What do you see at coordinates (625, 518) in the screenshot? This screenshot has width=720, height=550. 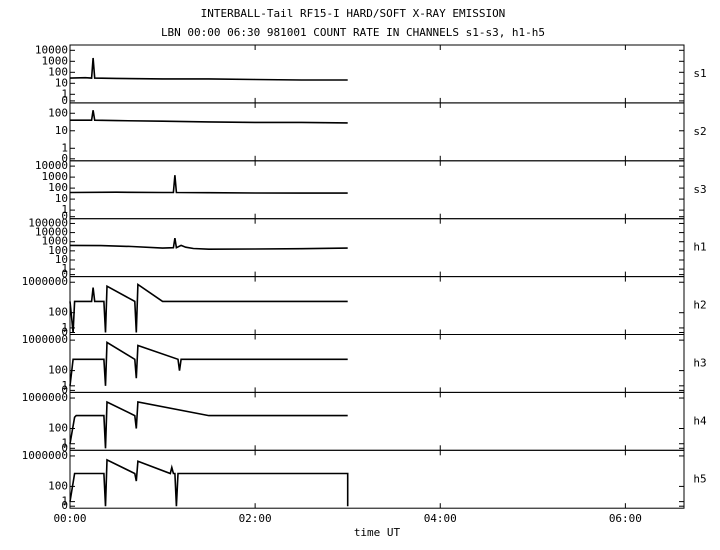 I see `x-tick-label: 06:00` at bounding box center [625, 518].